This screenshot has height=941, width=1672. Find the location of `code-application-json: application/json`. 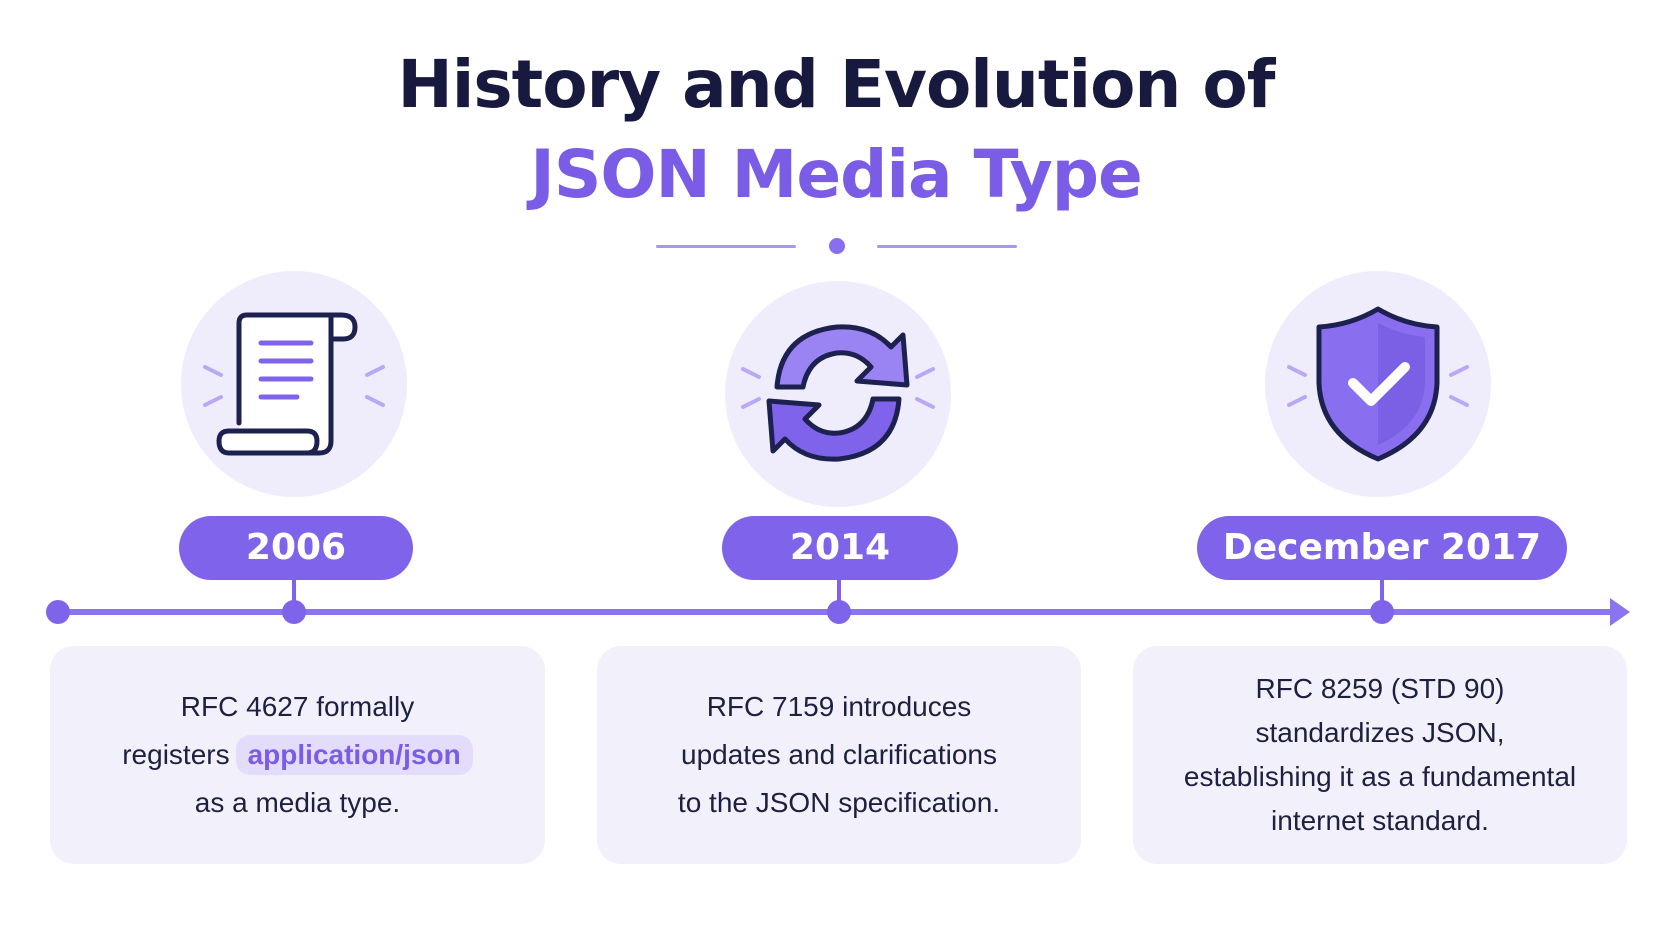

code-application-json: application/json is located at coordinates (354, 755).